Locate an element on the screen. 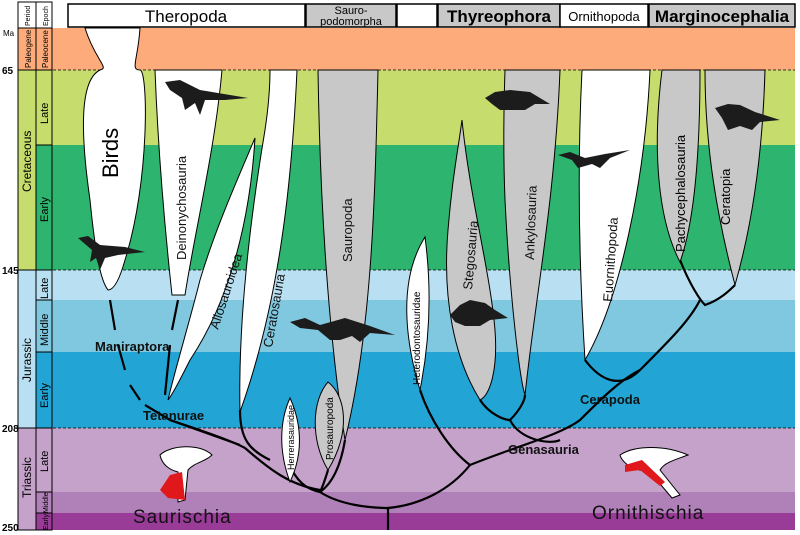 This screenshot has height=535, width=800. axis-unit: Ma is located at coordinates (9, 33).